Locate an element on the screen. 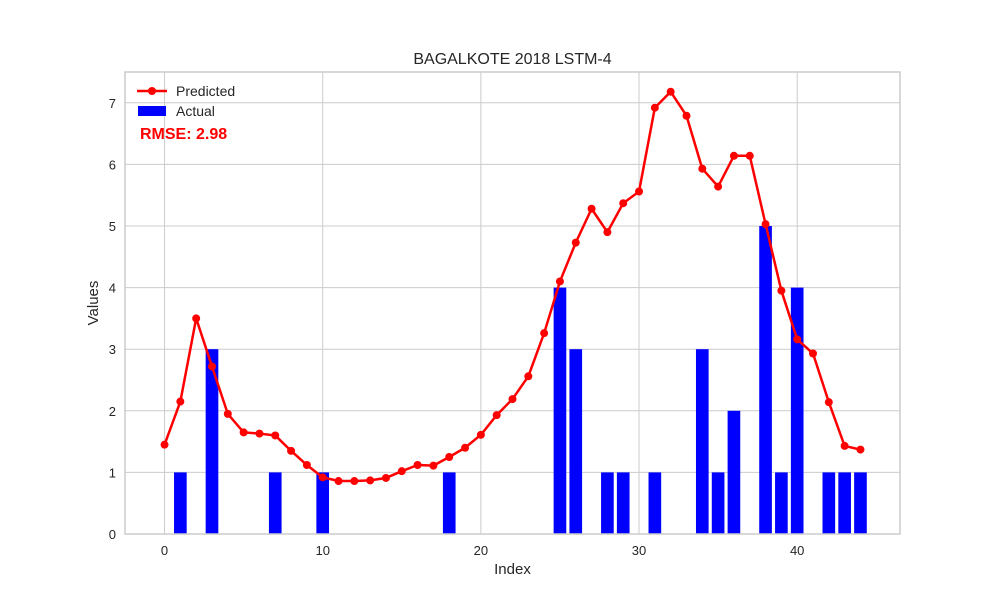  y-tick-label: 0 is located at coordinates (112, 534).